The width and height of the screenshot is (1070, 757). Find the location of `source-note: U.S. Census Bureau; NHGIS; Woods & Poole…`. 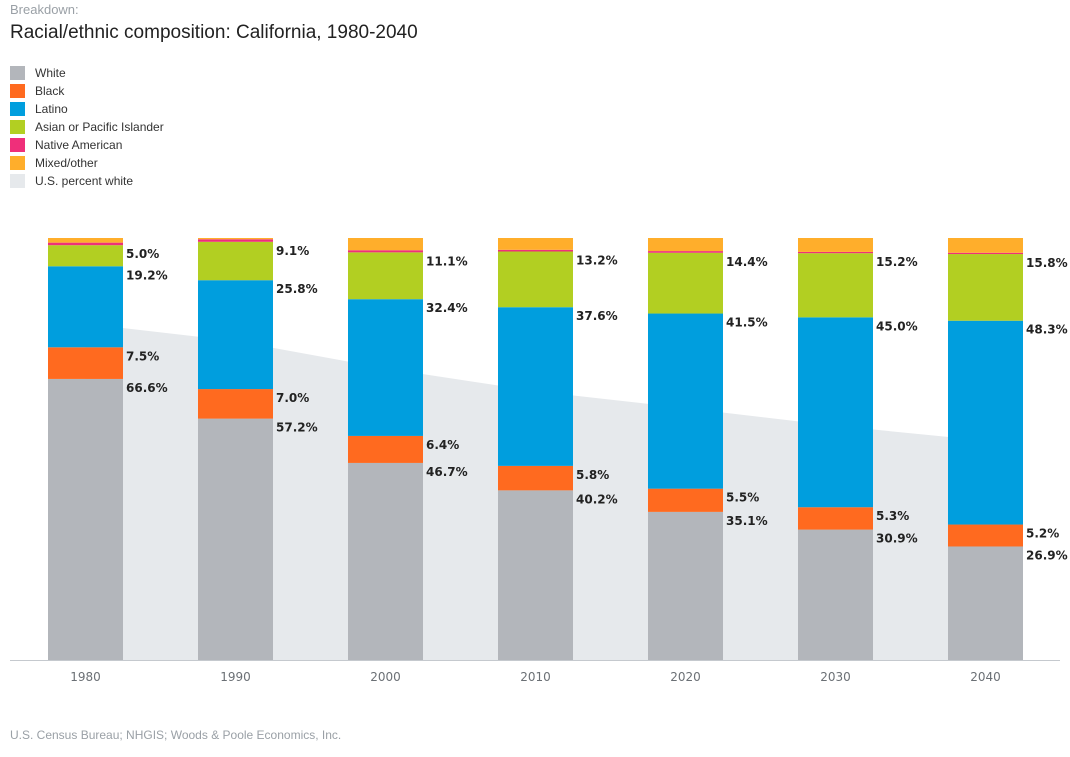

source-note: U.S. Census Bureau; NHGIS; Woods & Poole… is located at coordinates (176, 735).